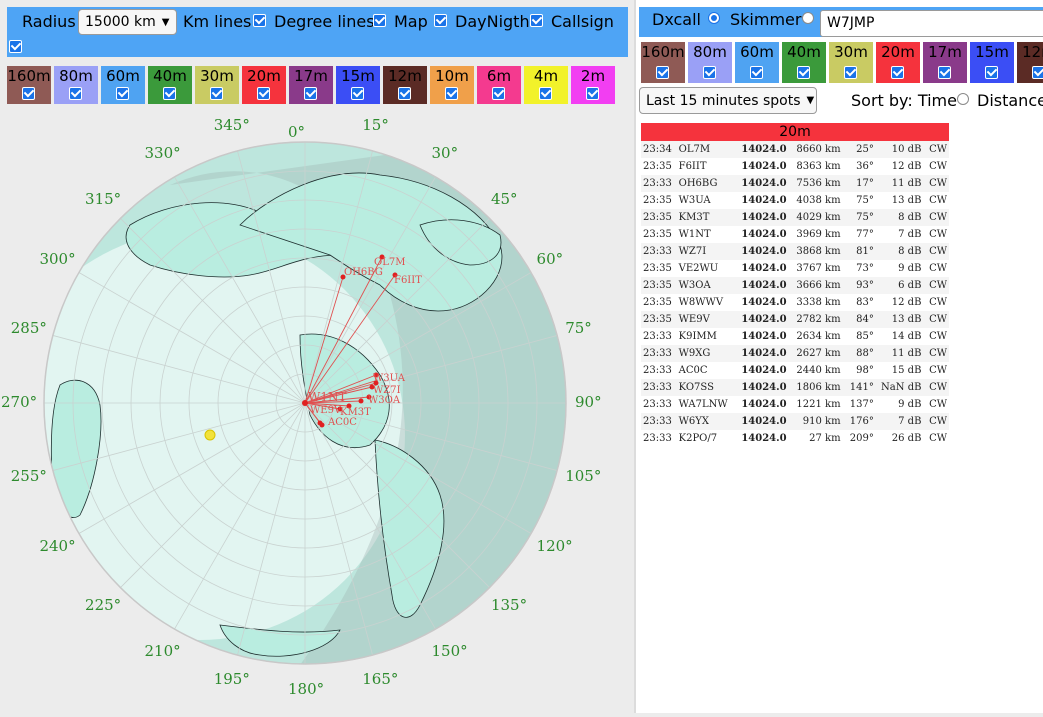 Image resolution: width=1043 pixels, height=717 pixels. Describe the element at coordinates (898, 52) in the screenshot. I see `band-label: 20m` at that location.